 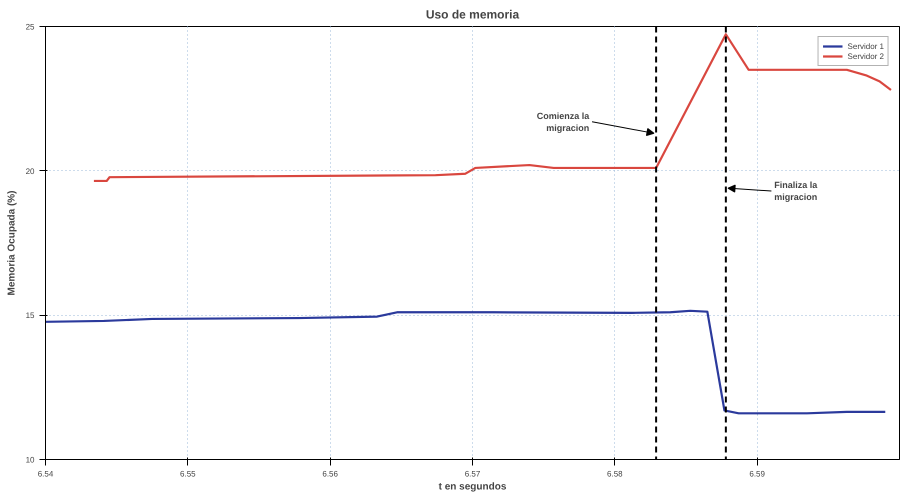 What do you see at coordinates (330, 474) in the screenshot?
I see `x-tick-label: 6.56` at bounding box center [330, 474].